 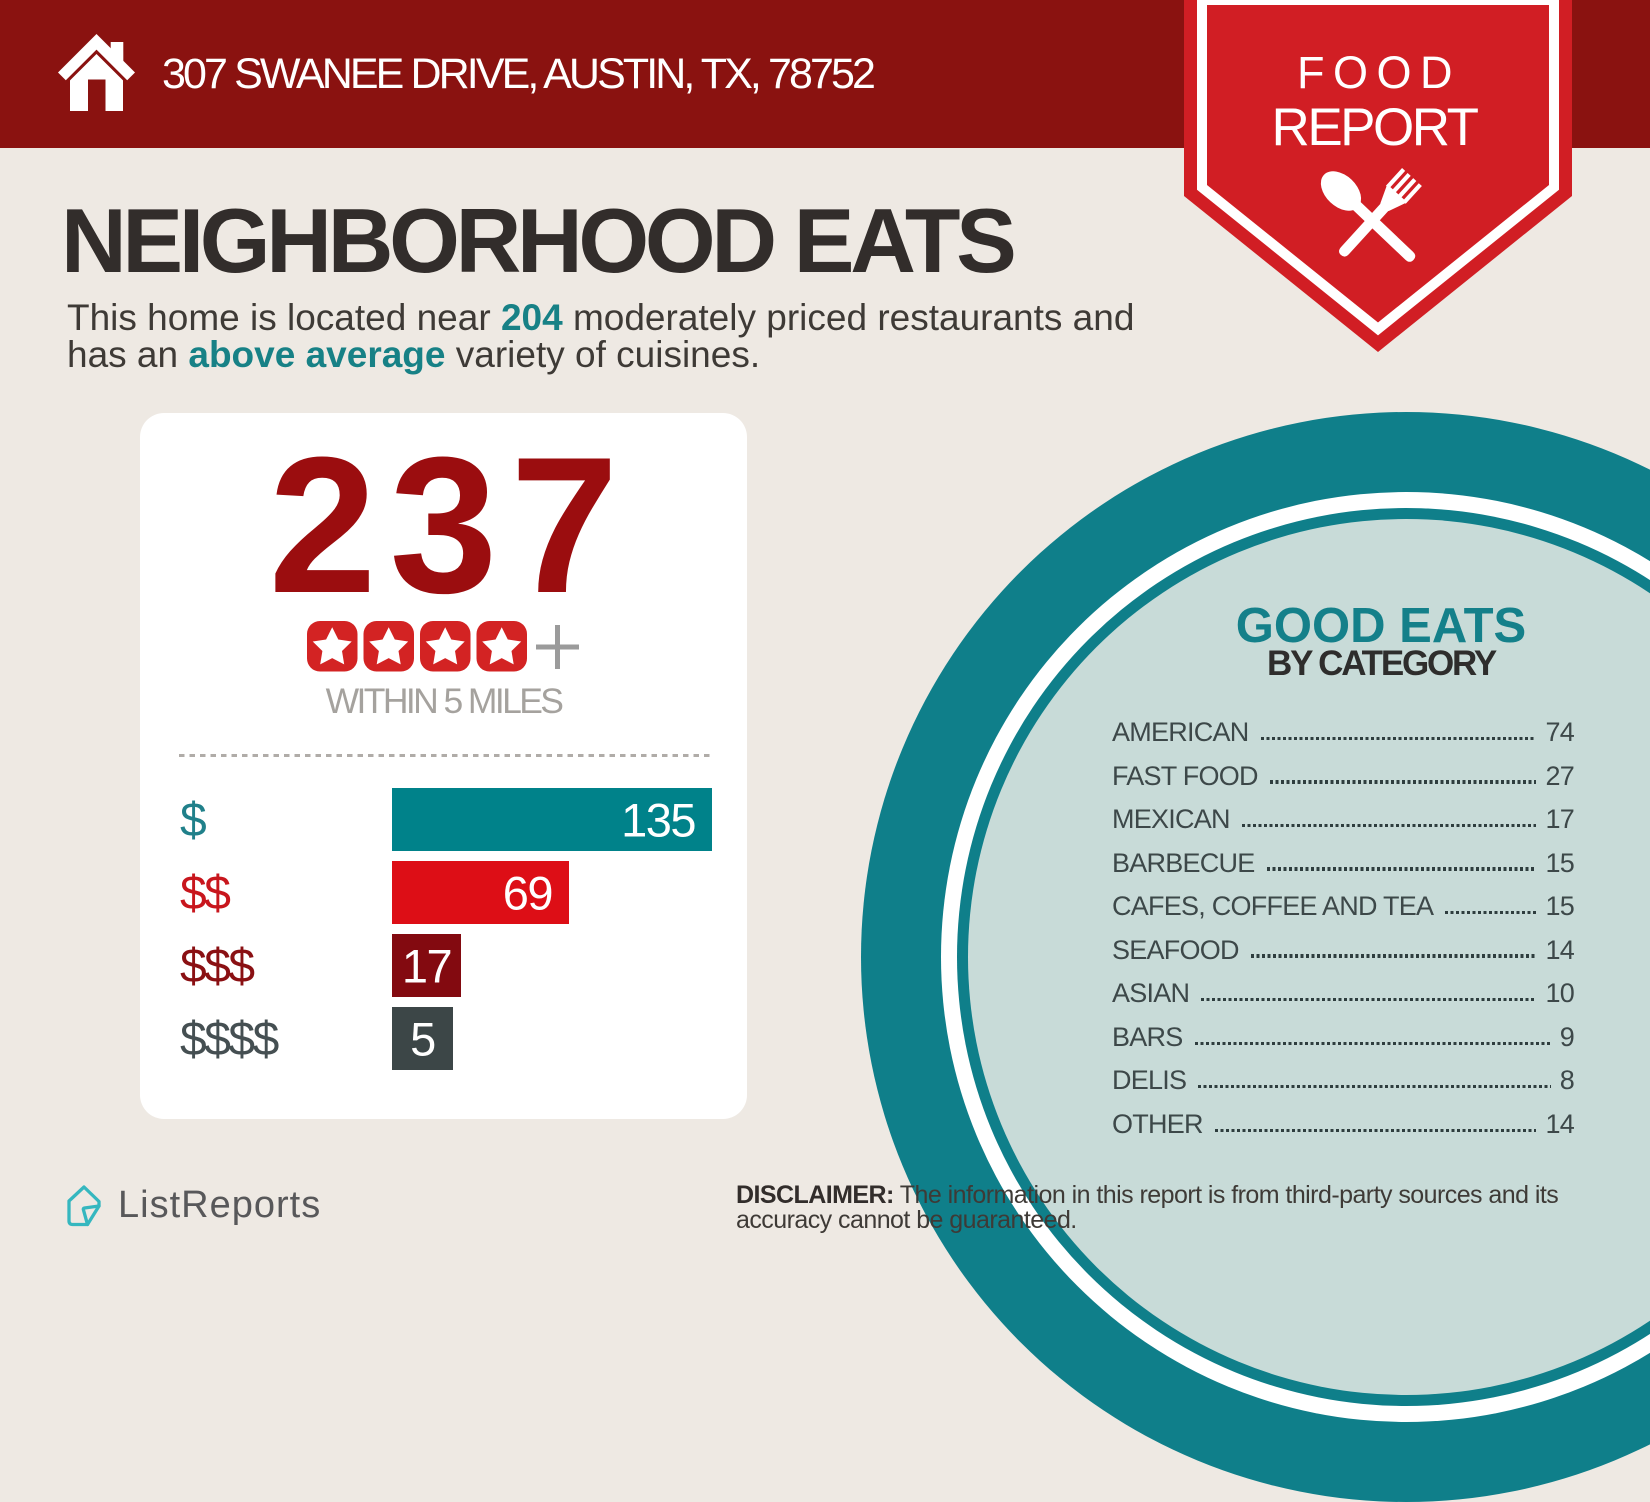 What do you see at coordinates (1379, 72) in the screenshot?
I see `svg-text: FOOD` at bounding box center [1379, 72].